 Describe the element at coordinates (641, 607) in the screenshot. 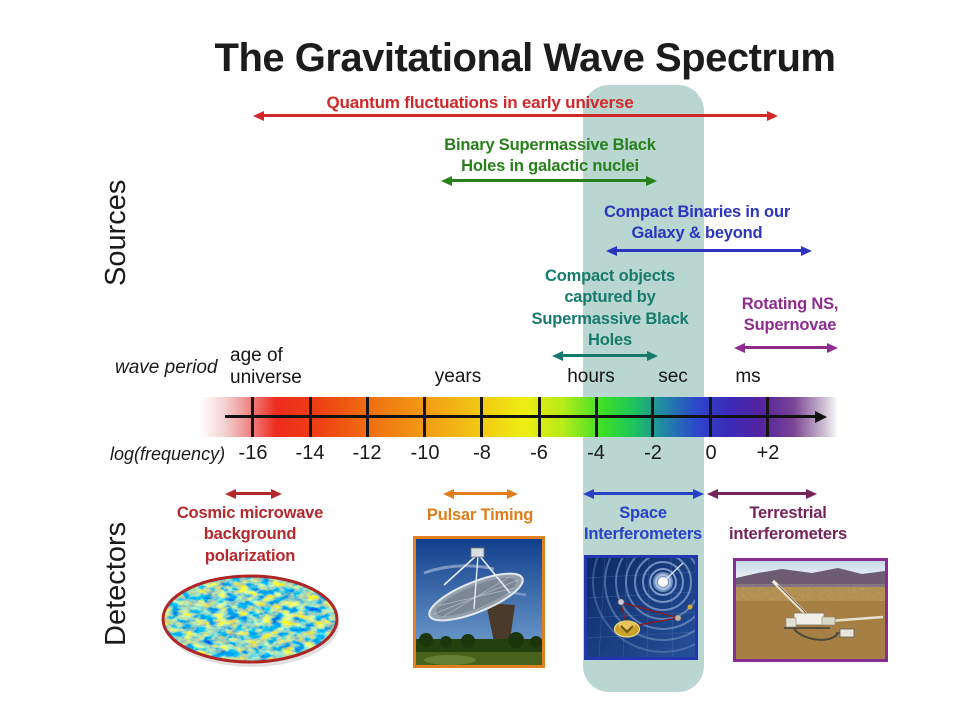

I see `space-interferometer-artwork` at that location.